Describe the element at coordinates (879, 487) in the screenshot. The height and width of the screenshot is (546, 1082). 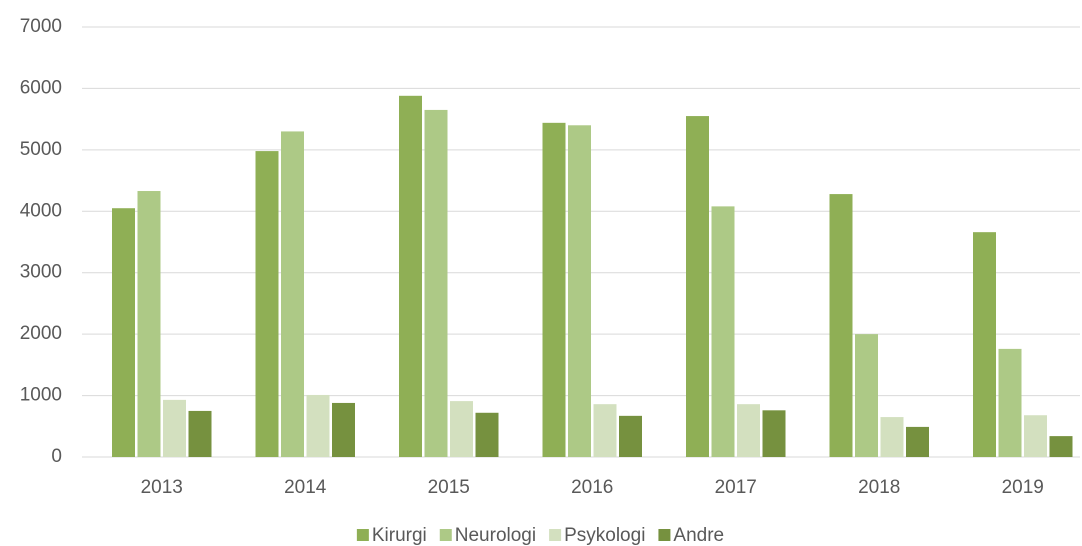
I see `x-tick-label: 2018` at that location.